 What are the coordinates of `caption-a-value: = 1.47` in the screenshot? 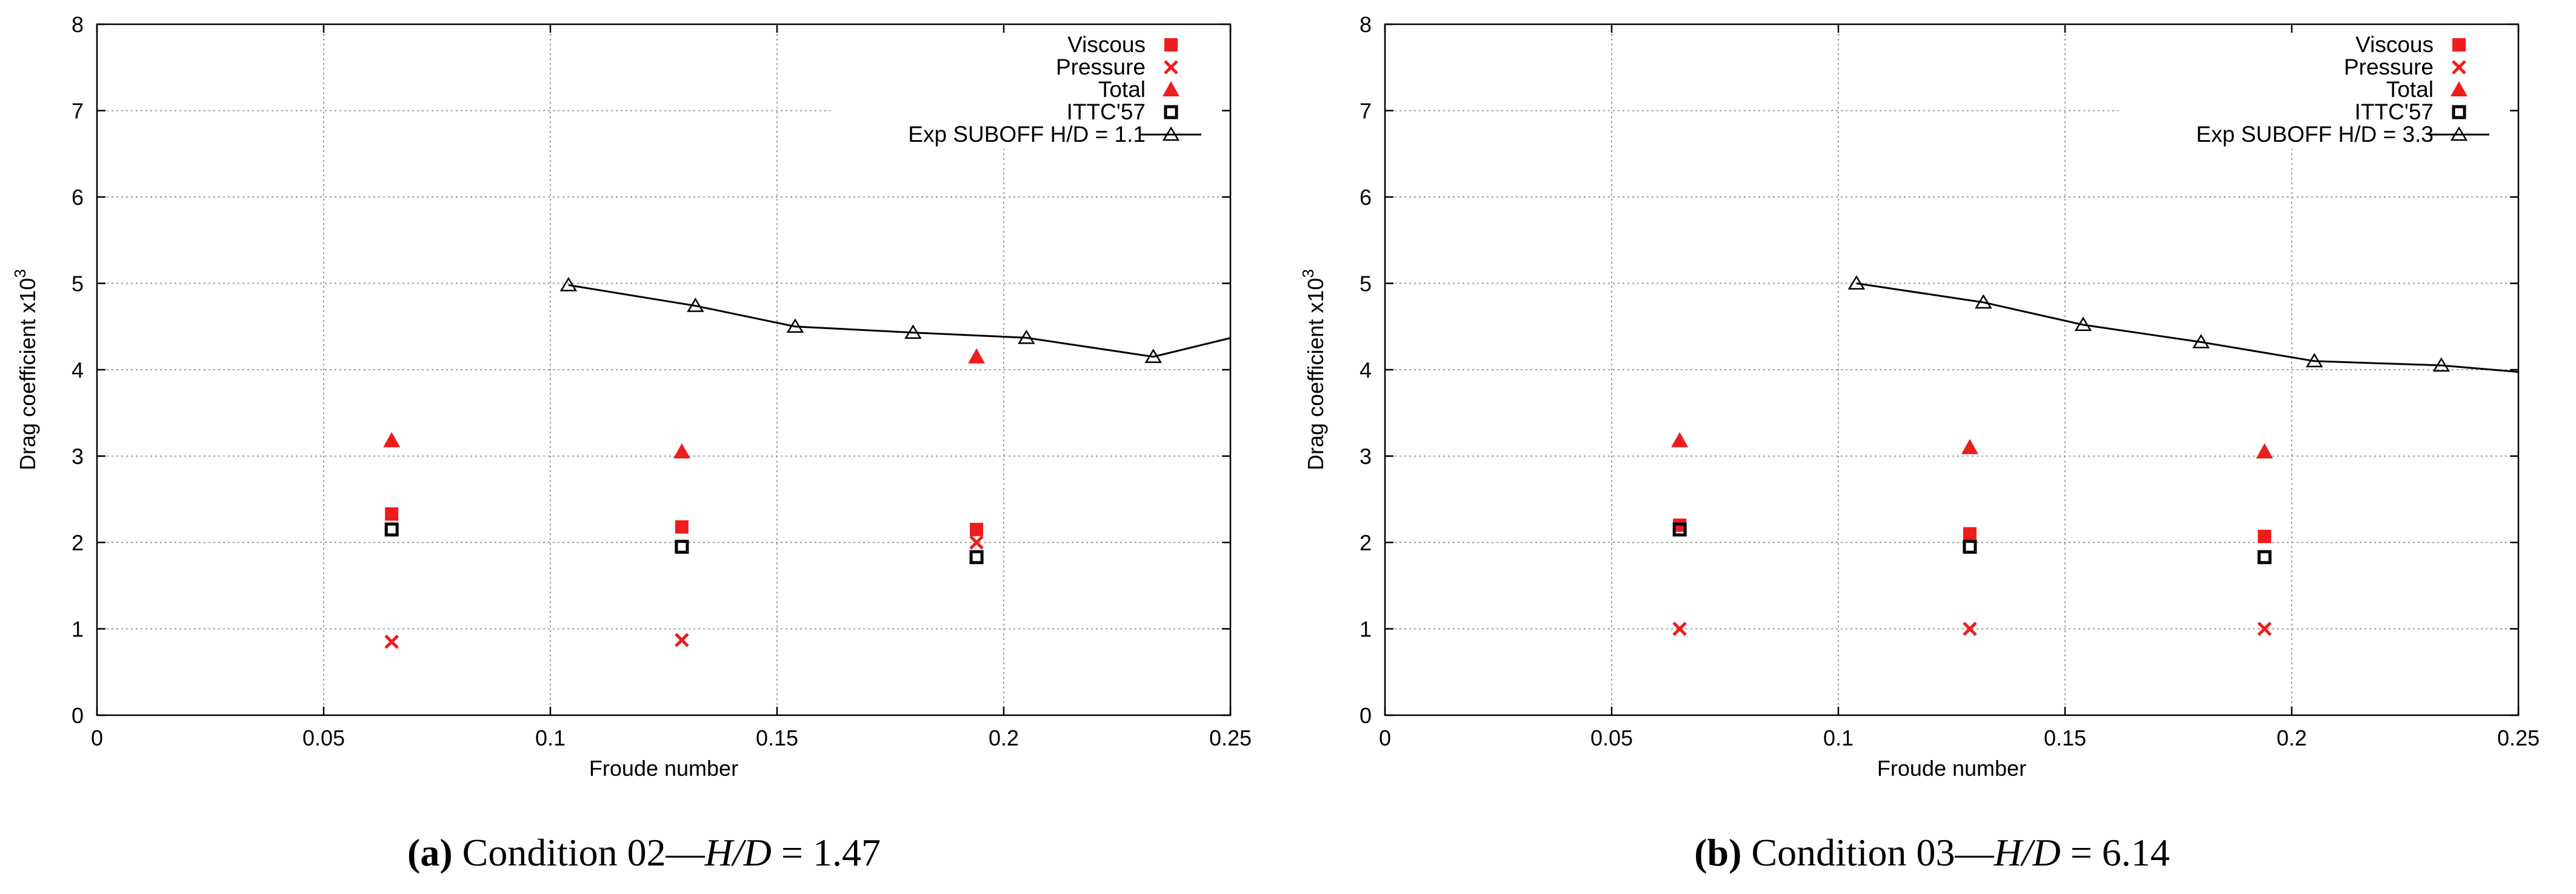 It's located at (826, 852).